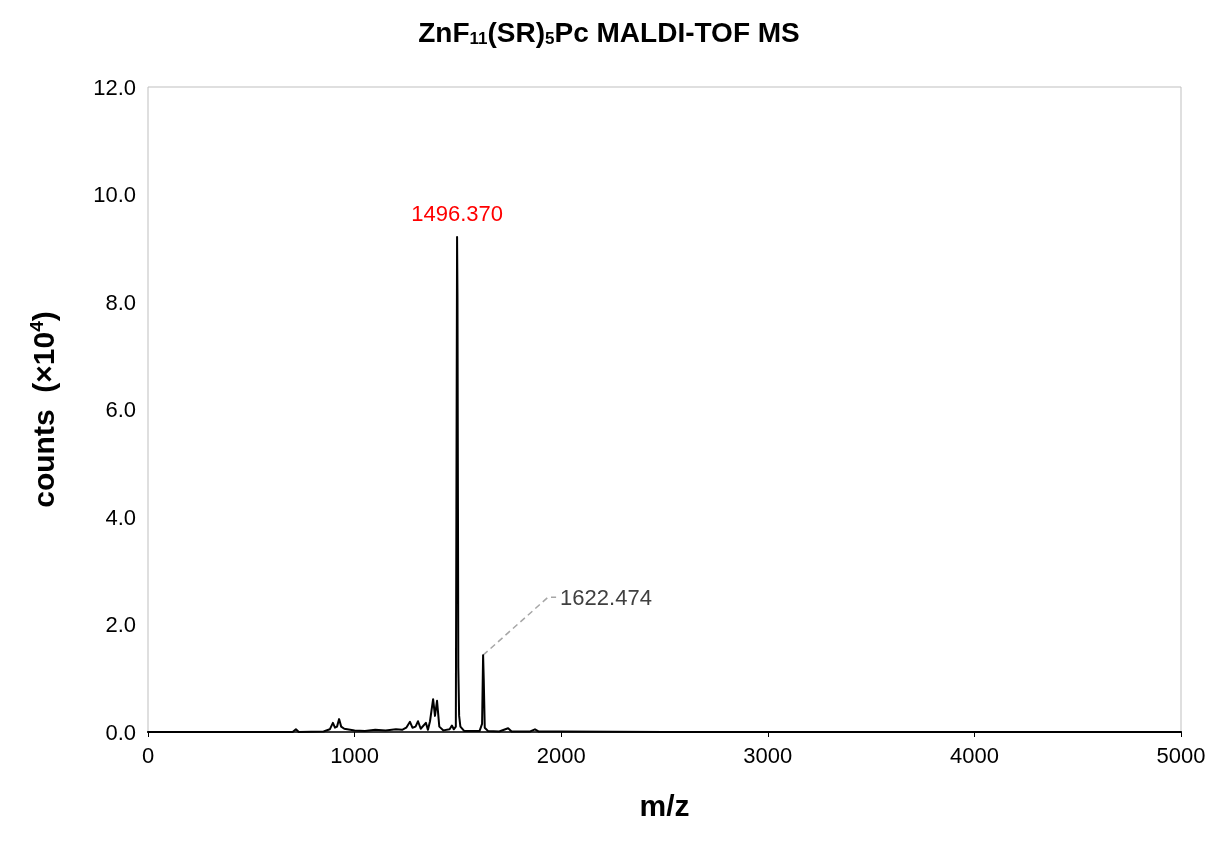 The height and width of the screenshot is (848, 1218). I want to click on y-tick-label: 2.0, so click(120, 624).